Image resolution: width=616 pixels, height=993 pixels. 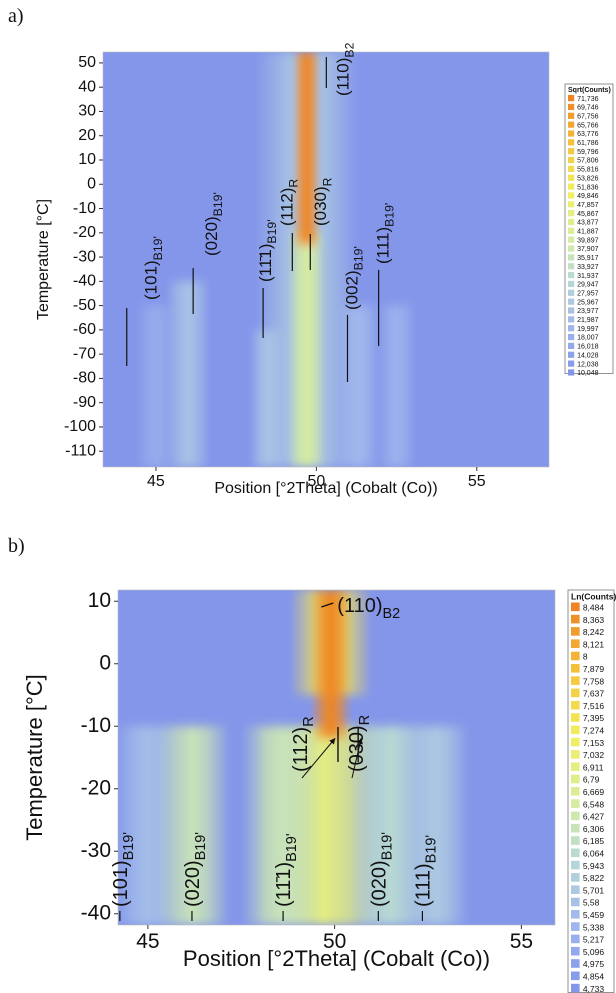 What do you see at coordinates (588, 134) in the screenshot?
I see `colorbar-label: 63,776` at bounding box center [588, 134].